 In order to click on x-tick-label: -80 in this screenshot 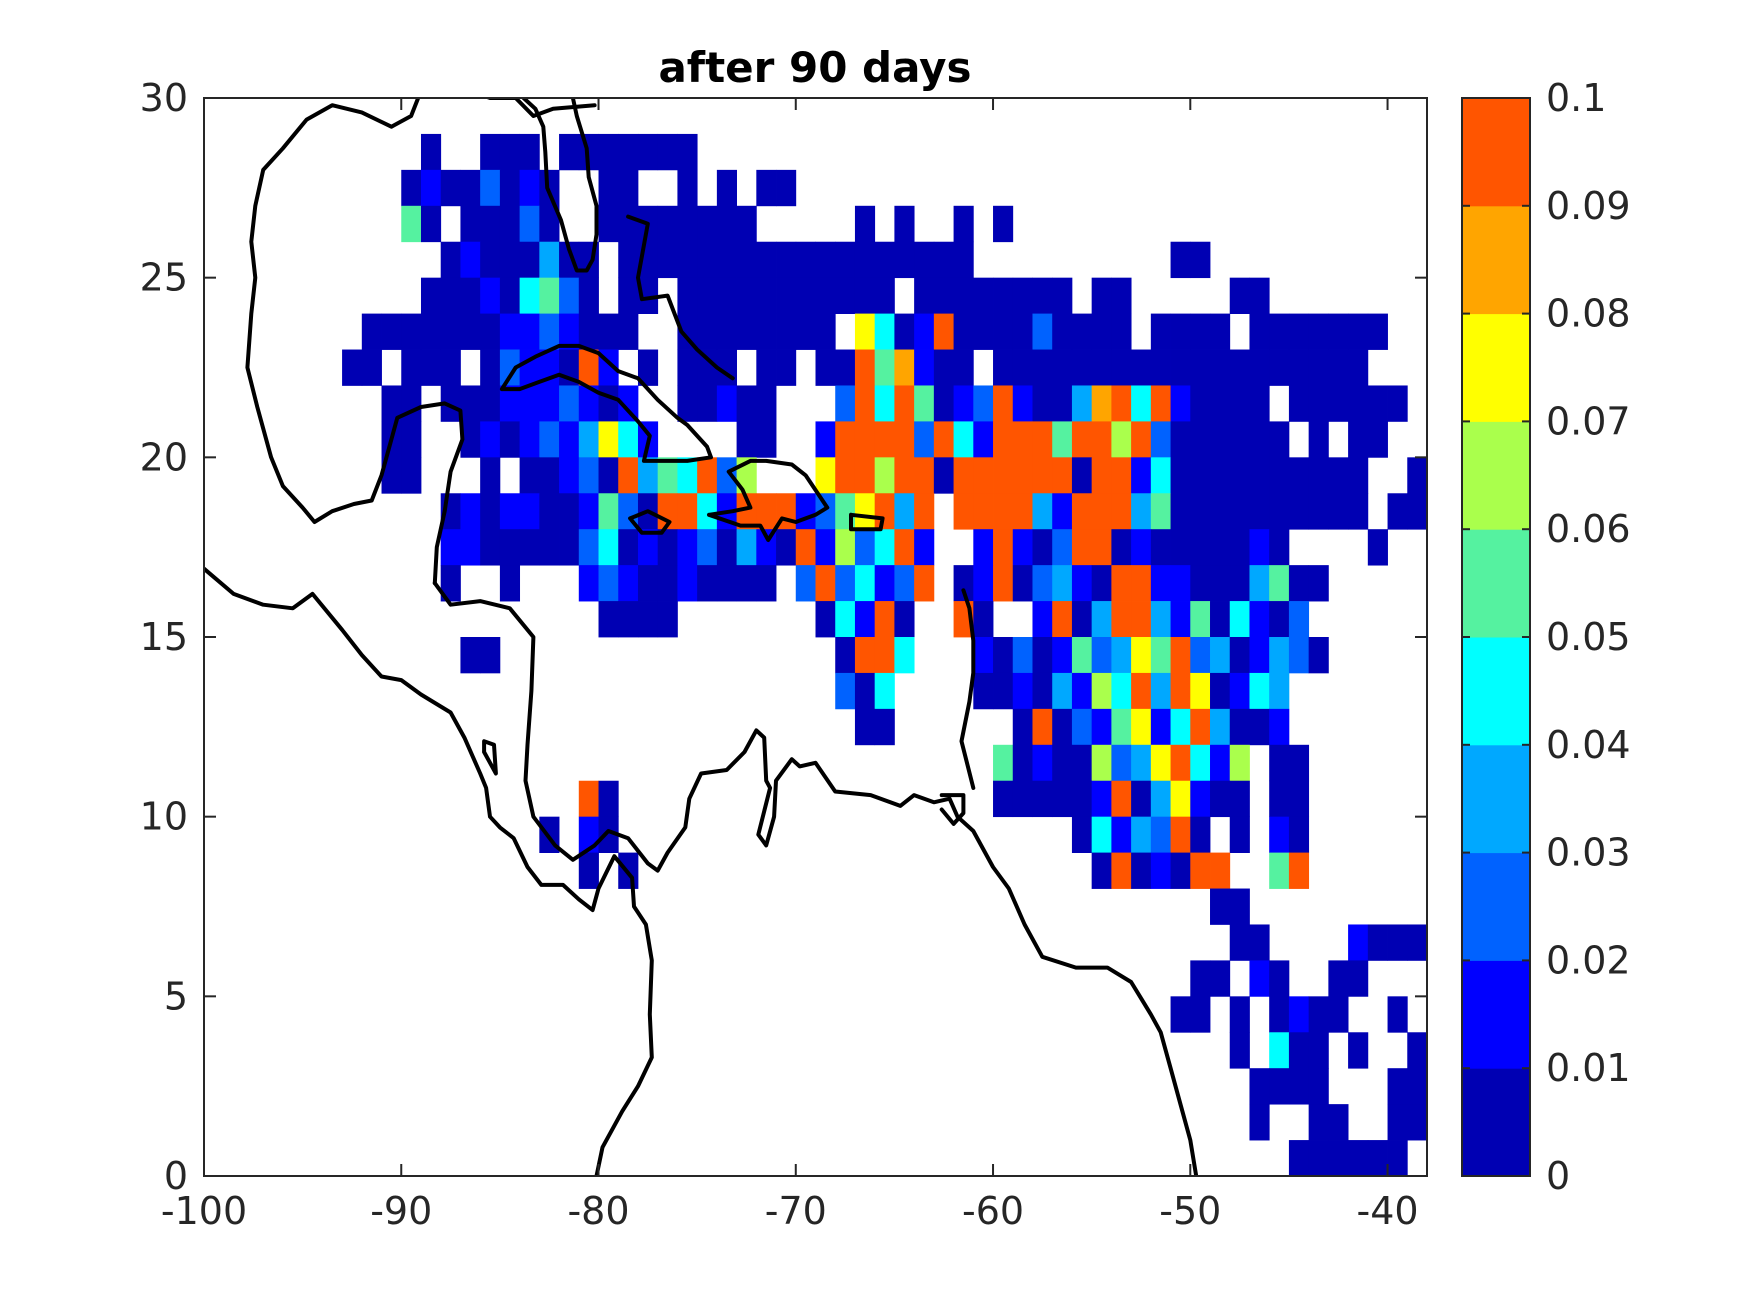, I will do `click(598, 1211)`.